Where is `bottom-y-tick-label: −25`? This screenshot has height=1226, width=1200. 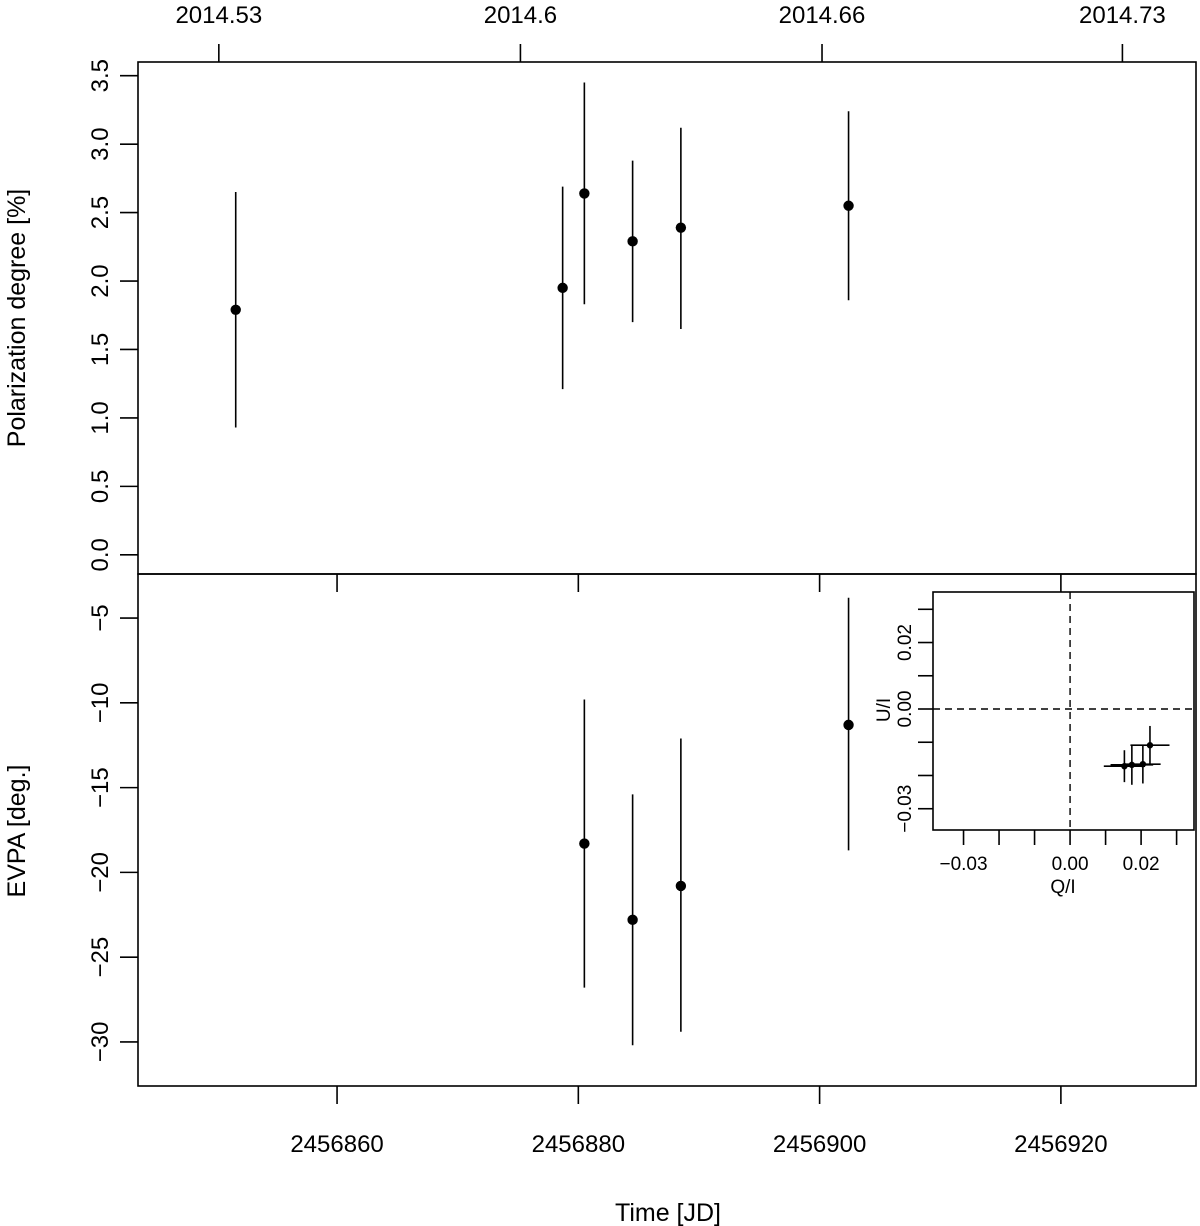
bottom-y-tick-label: −25 is located at coordinates (100, 957).